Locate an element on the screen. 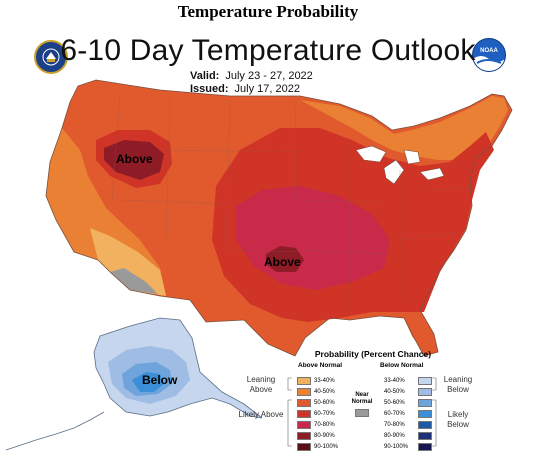 The image size is (536, 460). legend-near-swatch is located at coordinates (362, 413).